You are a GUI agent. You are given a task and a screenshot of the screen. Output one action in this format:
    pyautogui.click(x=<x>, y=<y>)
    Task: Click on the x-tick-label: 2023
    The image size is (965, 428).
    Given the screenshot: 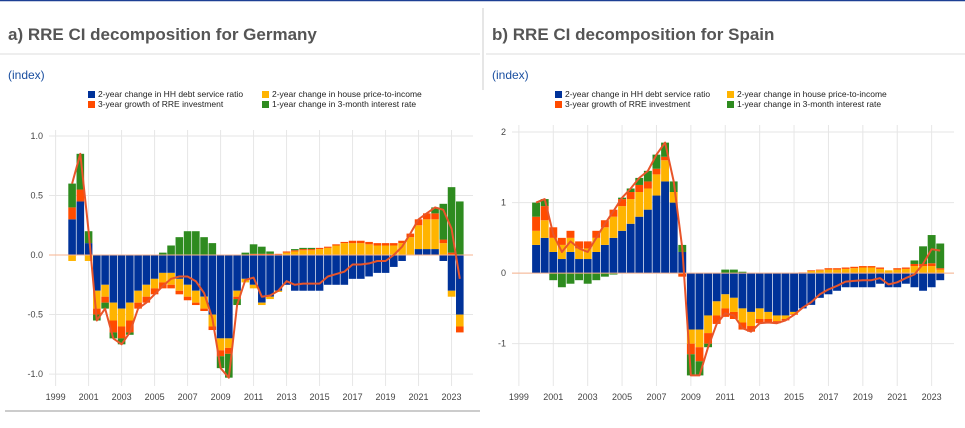 What is the action you would take?
    pyautogui.click(x=452, y=397)
    